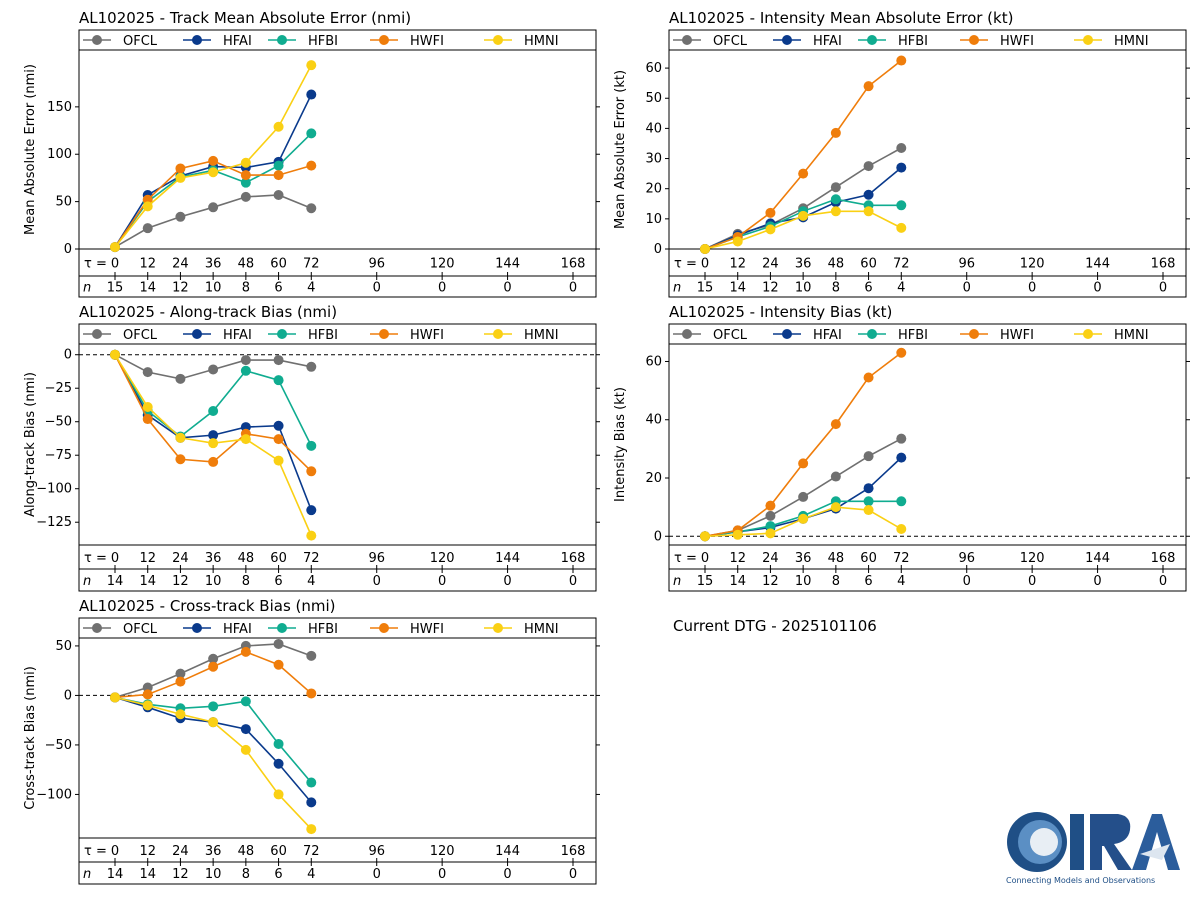 The height and width of the screenshot is (900, 1200). I want to click on cross-title: AL102025 - Cross-track Bias (nmi), so click(207, 606).